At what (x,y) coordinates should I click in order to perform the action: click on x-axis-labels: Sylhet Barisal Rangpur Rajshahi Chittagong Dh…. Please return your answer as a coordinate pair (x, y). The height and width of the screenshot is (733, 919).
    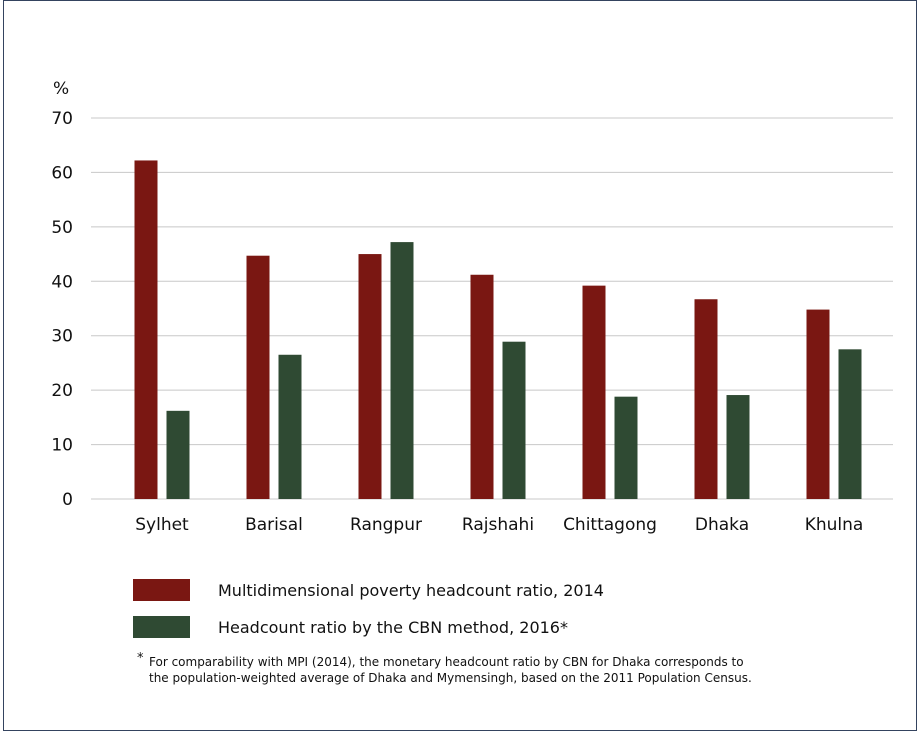
    Looking at the image, I should click on (499, 525).